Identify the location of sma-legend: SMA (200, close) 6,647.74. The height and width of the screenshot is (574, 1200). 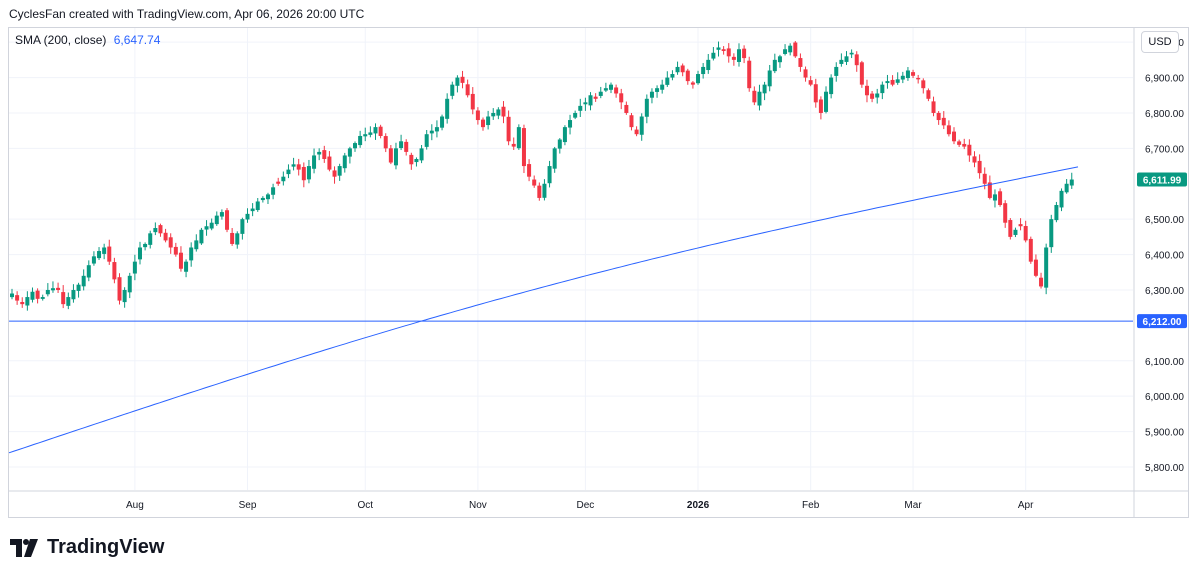
(87, 40).